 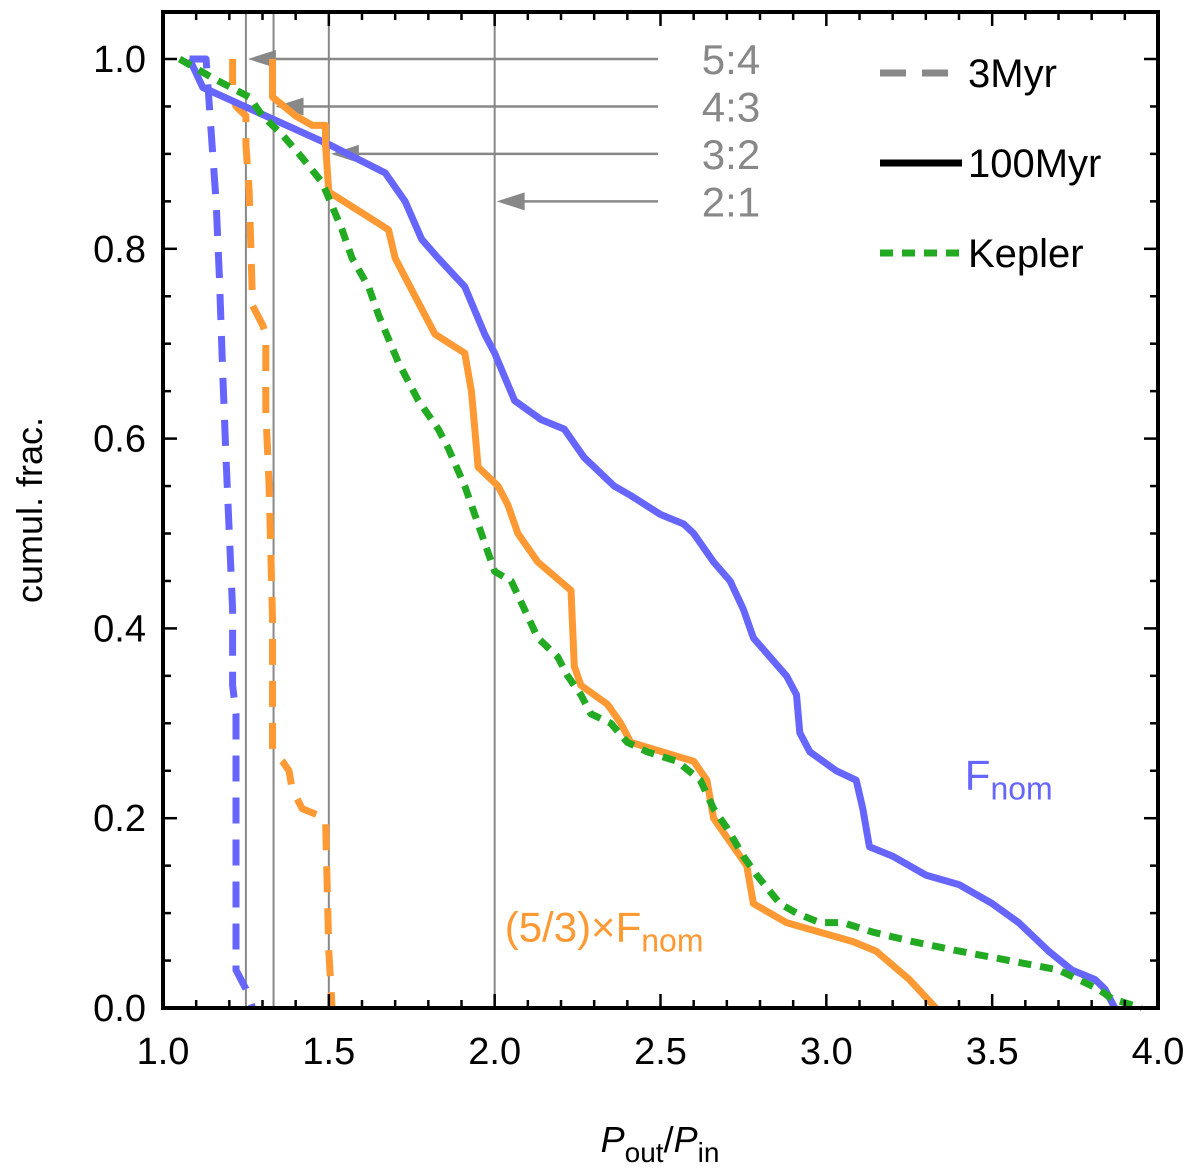 I want to click on series-annotation: Fnom, so click(x=1009, y=779).